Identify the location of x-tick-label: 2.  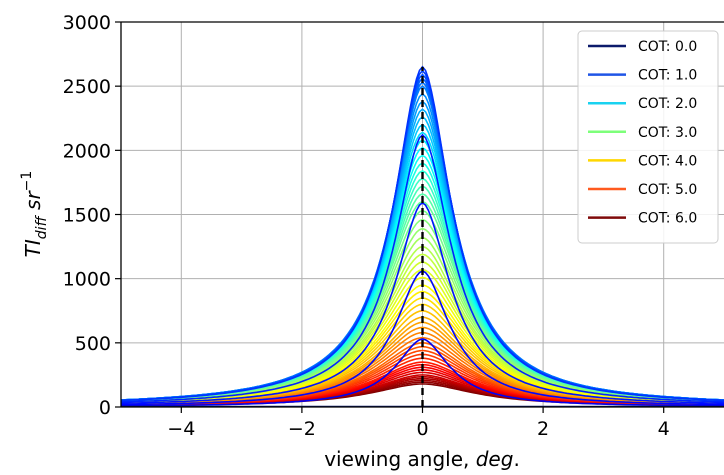
(543, 429).